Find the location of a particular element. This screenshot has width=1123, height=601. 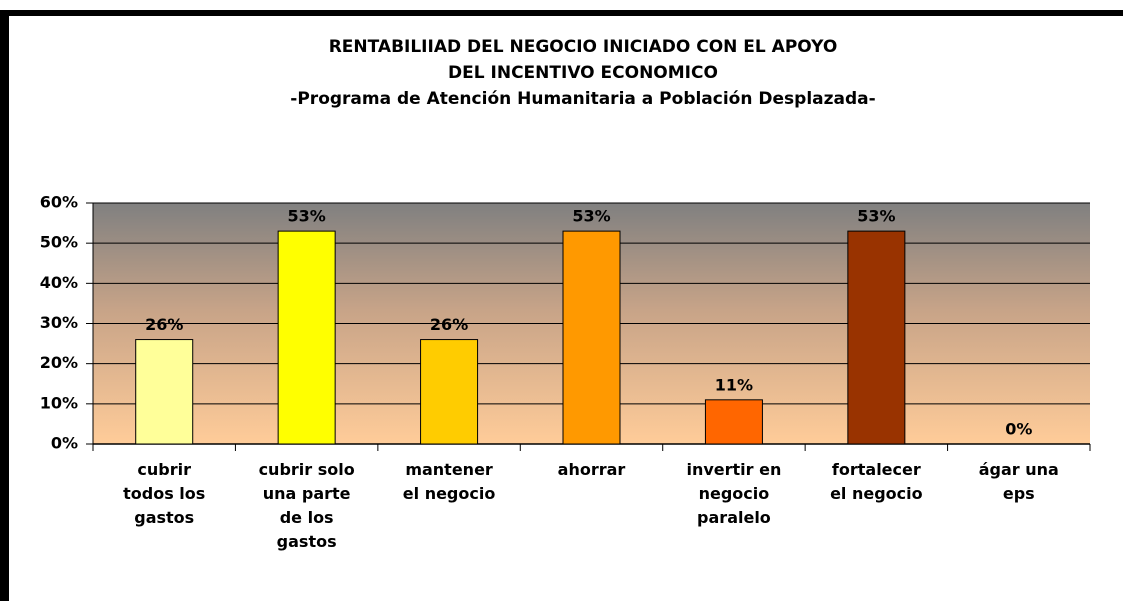

y-tick-label: 30% is located at coordinates (59, 322).